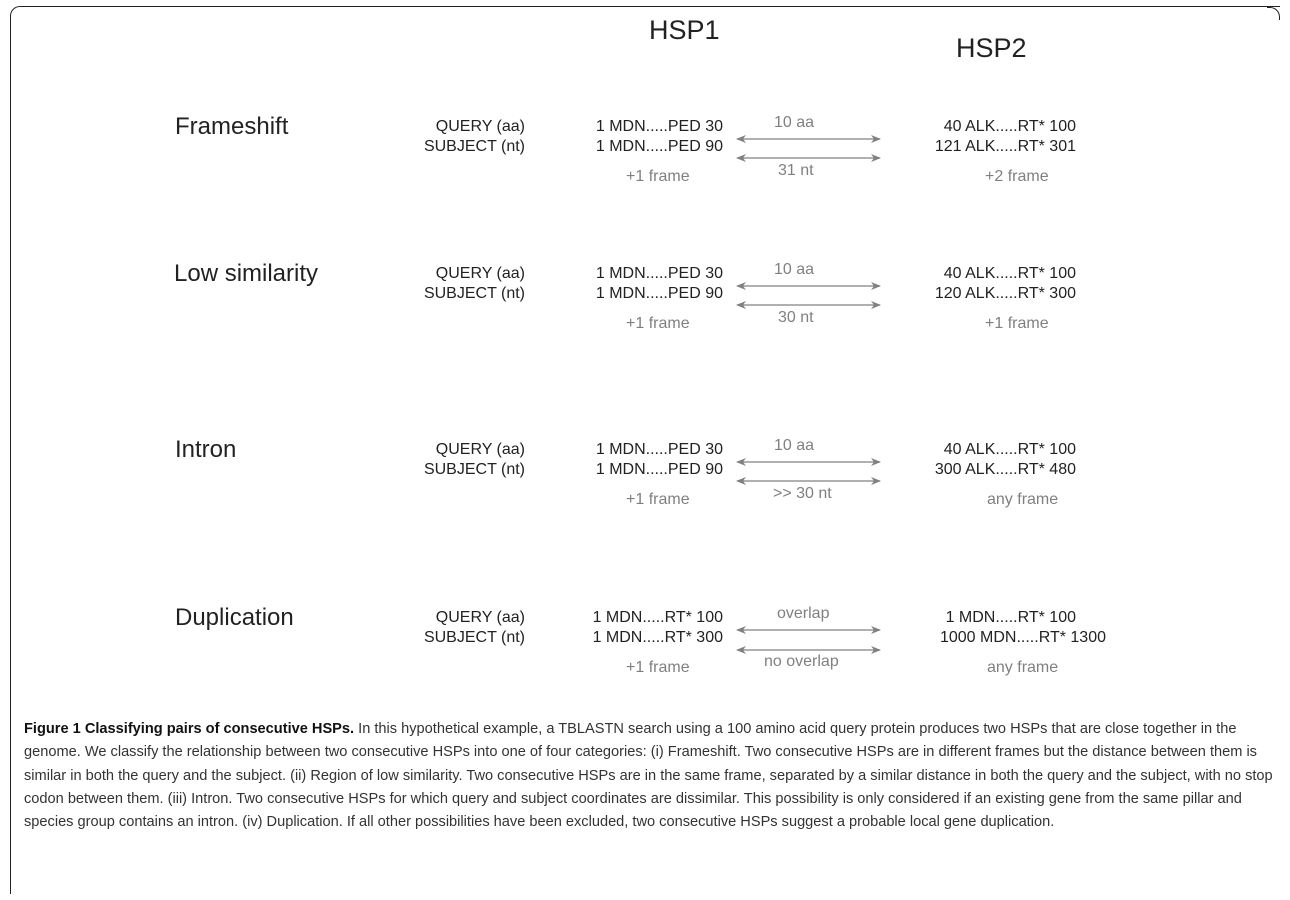 The height and width of the screenshot is (900, 1290). Describe the element at coordinates (803, 613) in the screenshot. I see `gap-query-label: overlap` at that location.